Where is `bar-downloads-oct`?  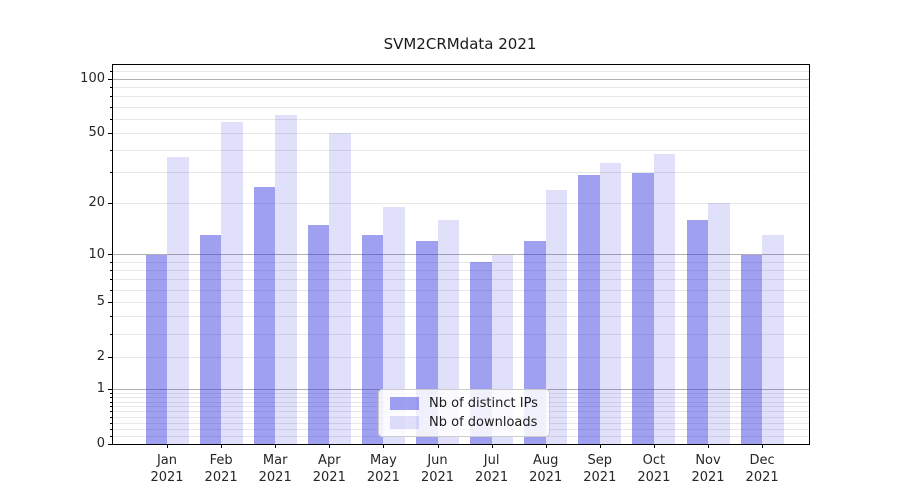 bar-downloads-oct is located at coordinates (664, 299).